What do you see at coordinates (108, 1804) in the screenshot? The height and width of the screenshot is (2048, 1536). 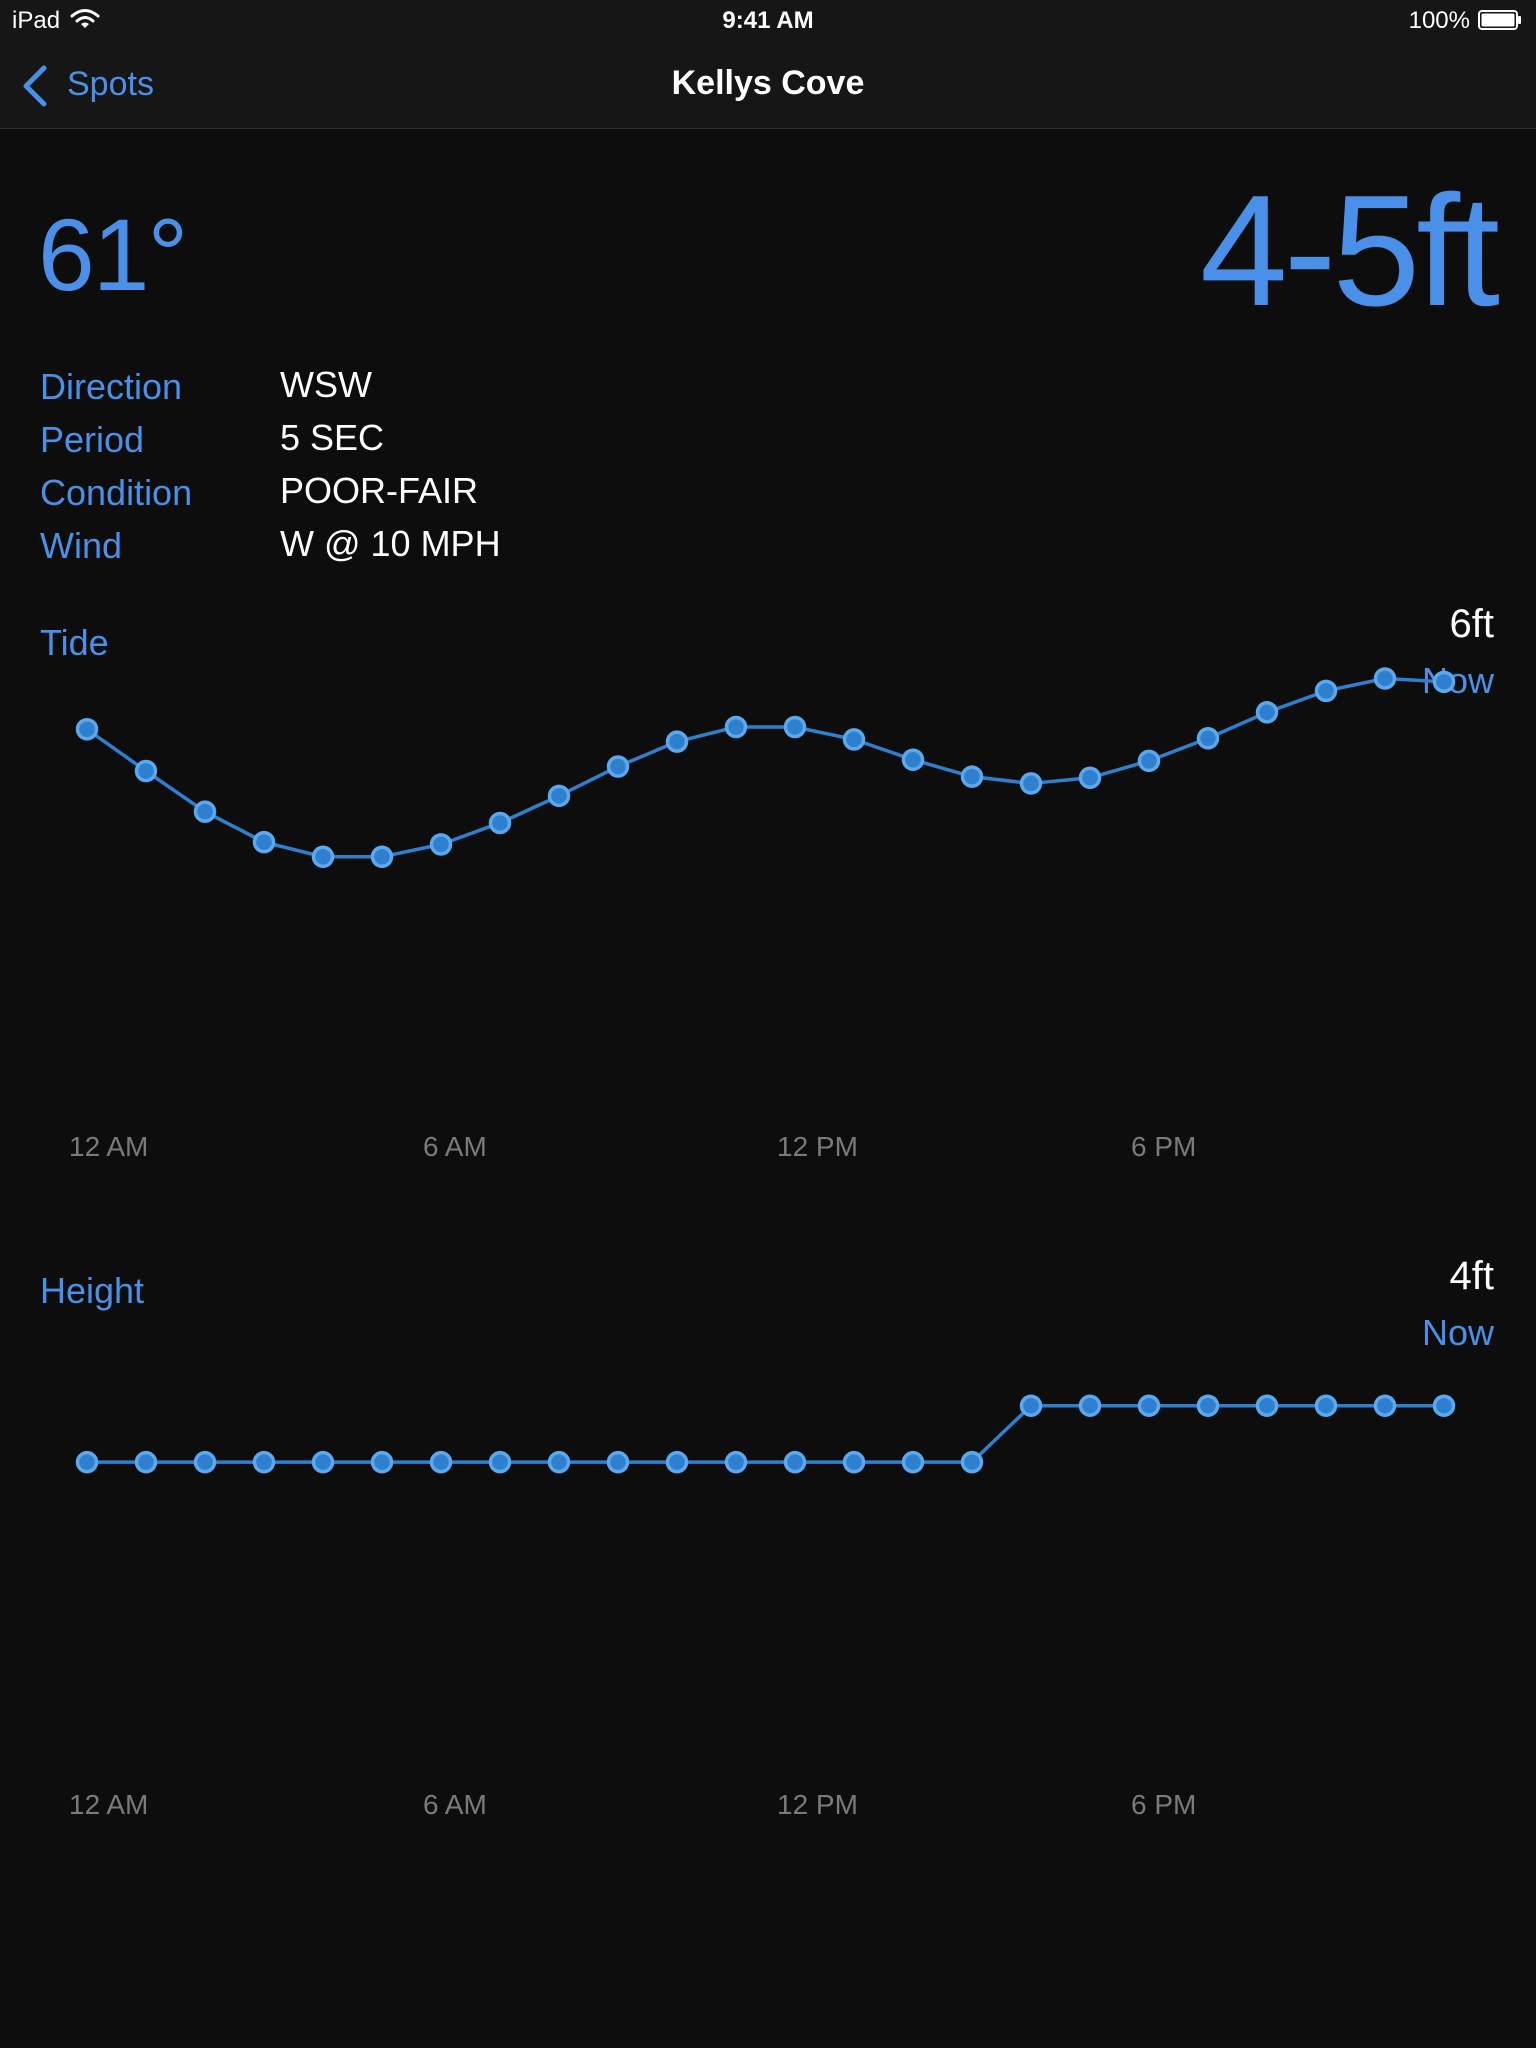 I see `height-tick-label: 12 AM` at bounding box center [108, 1804].